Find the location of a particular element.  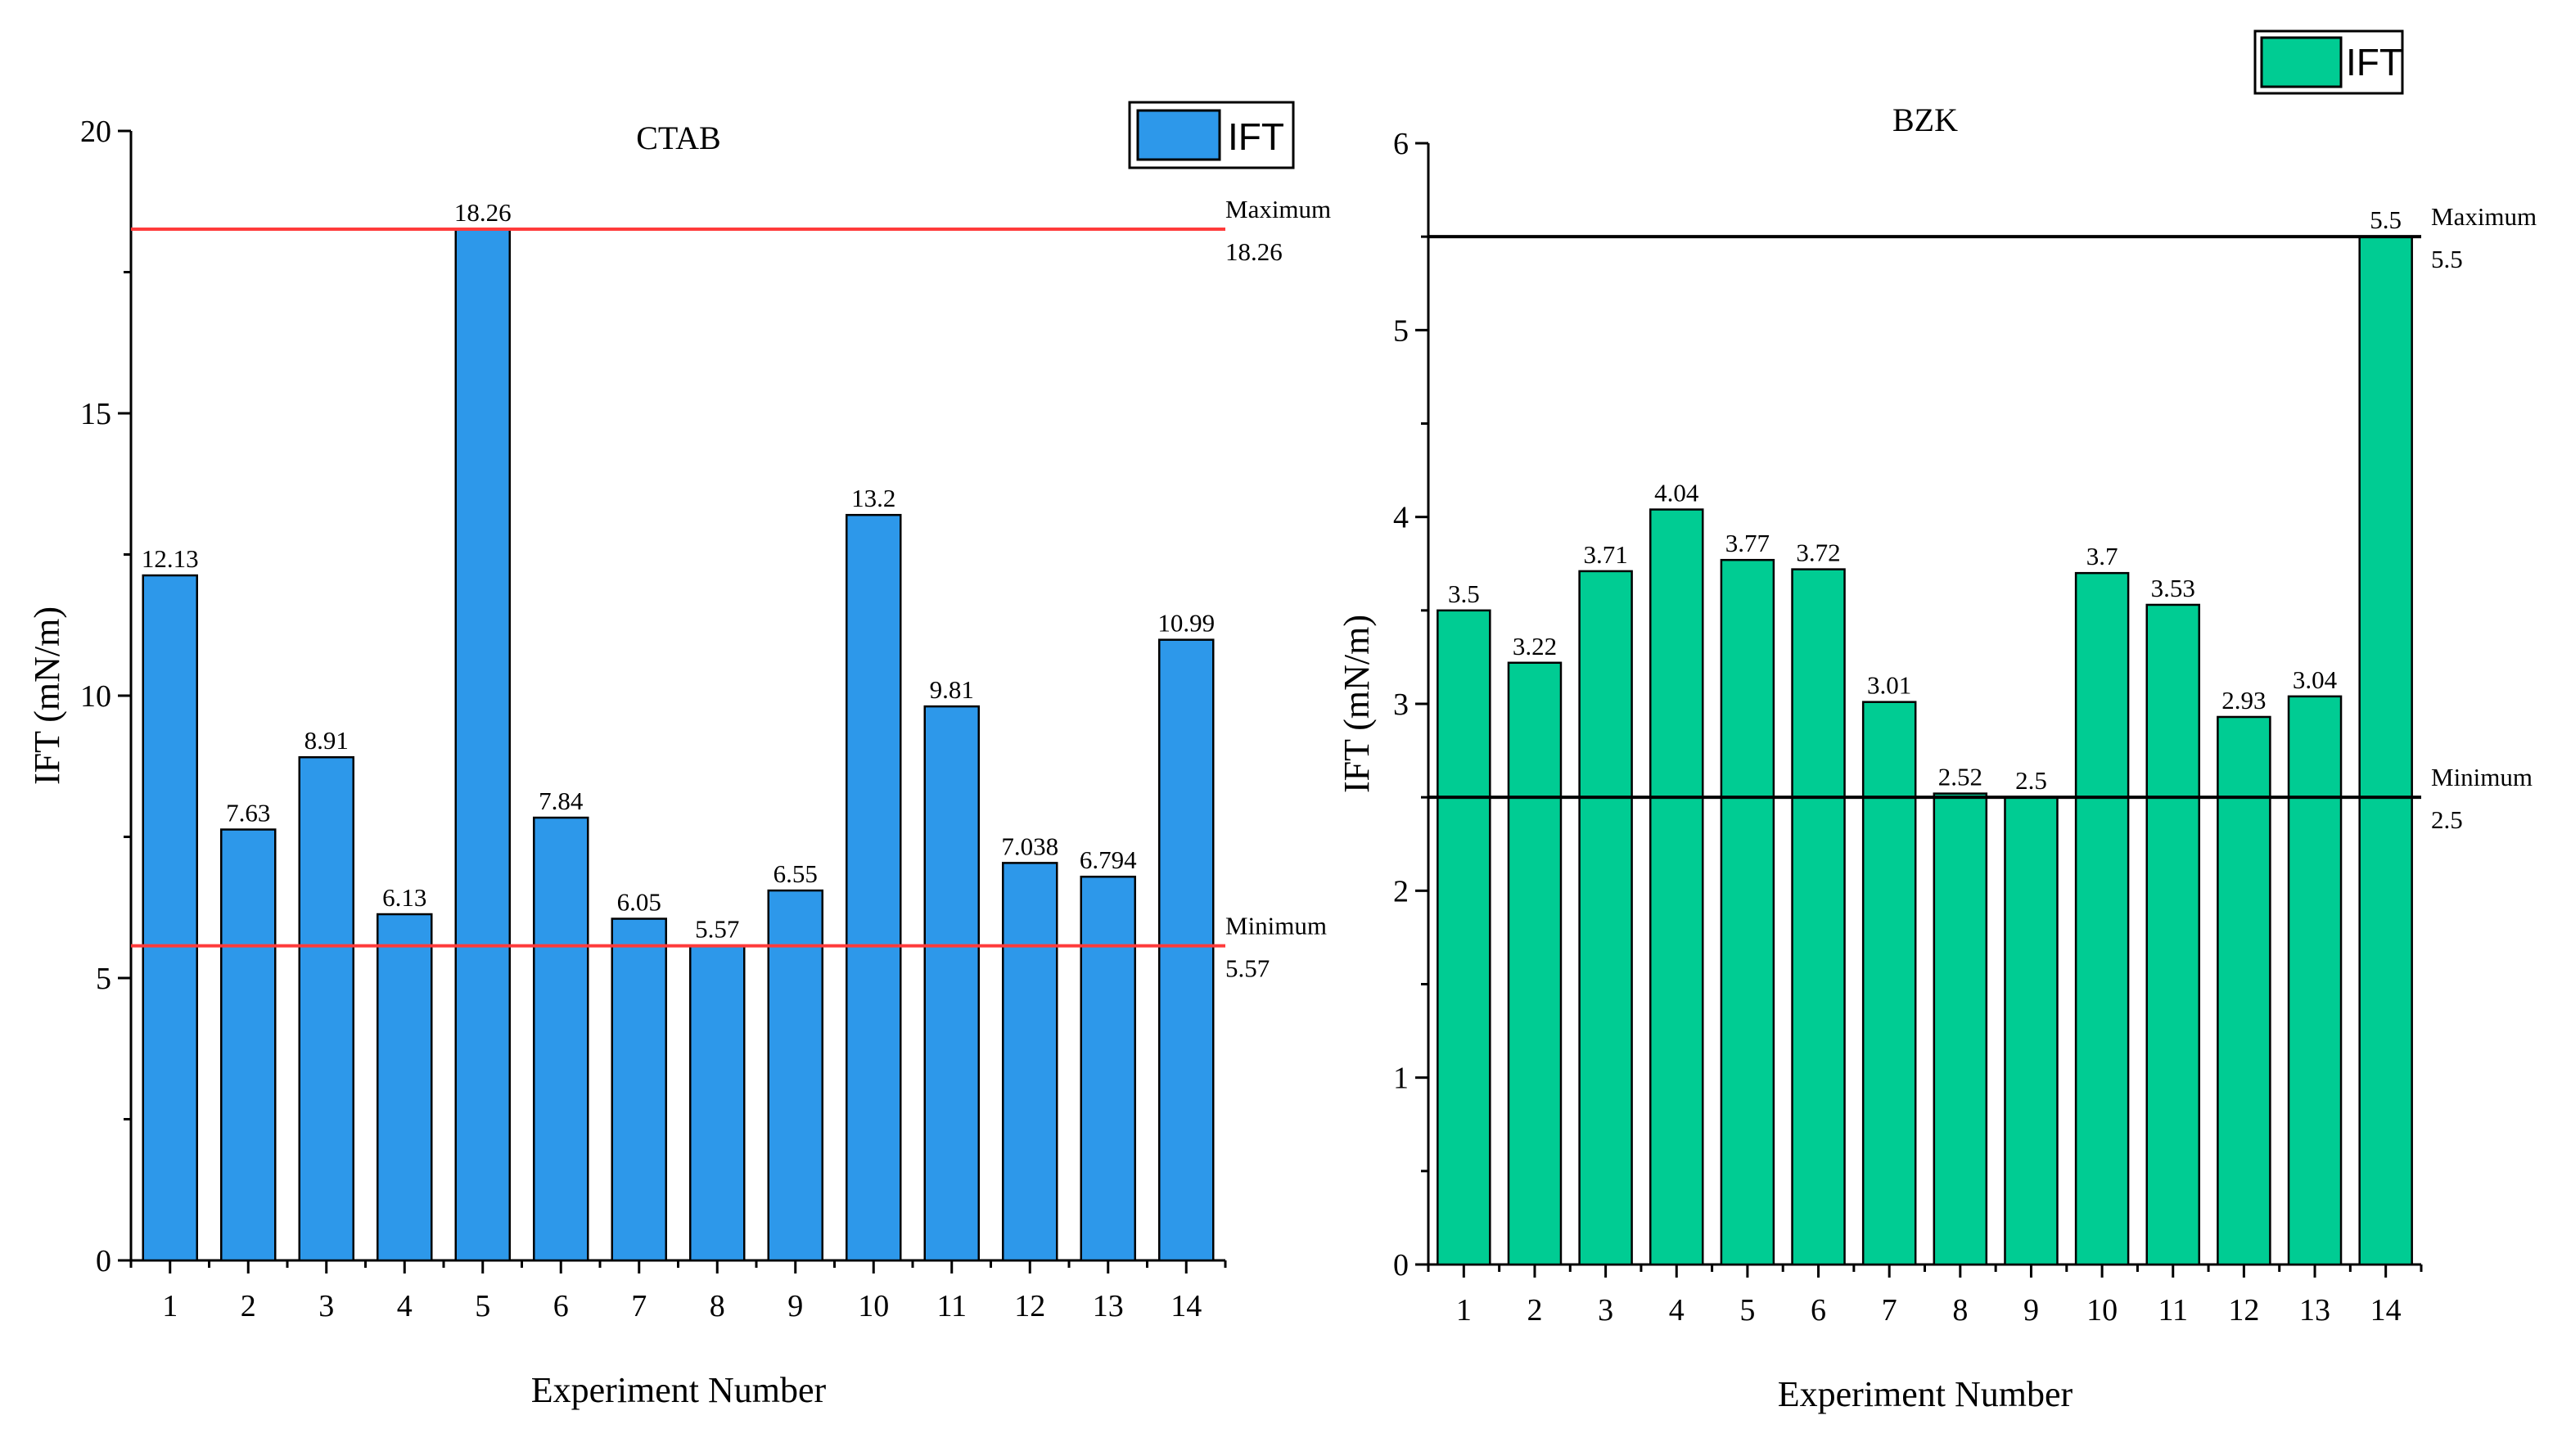

ctab-bar-value-label: 13.2 is located at coordinates (873, 498).